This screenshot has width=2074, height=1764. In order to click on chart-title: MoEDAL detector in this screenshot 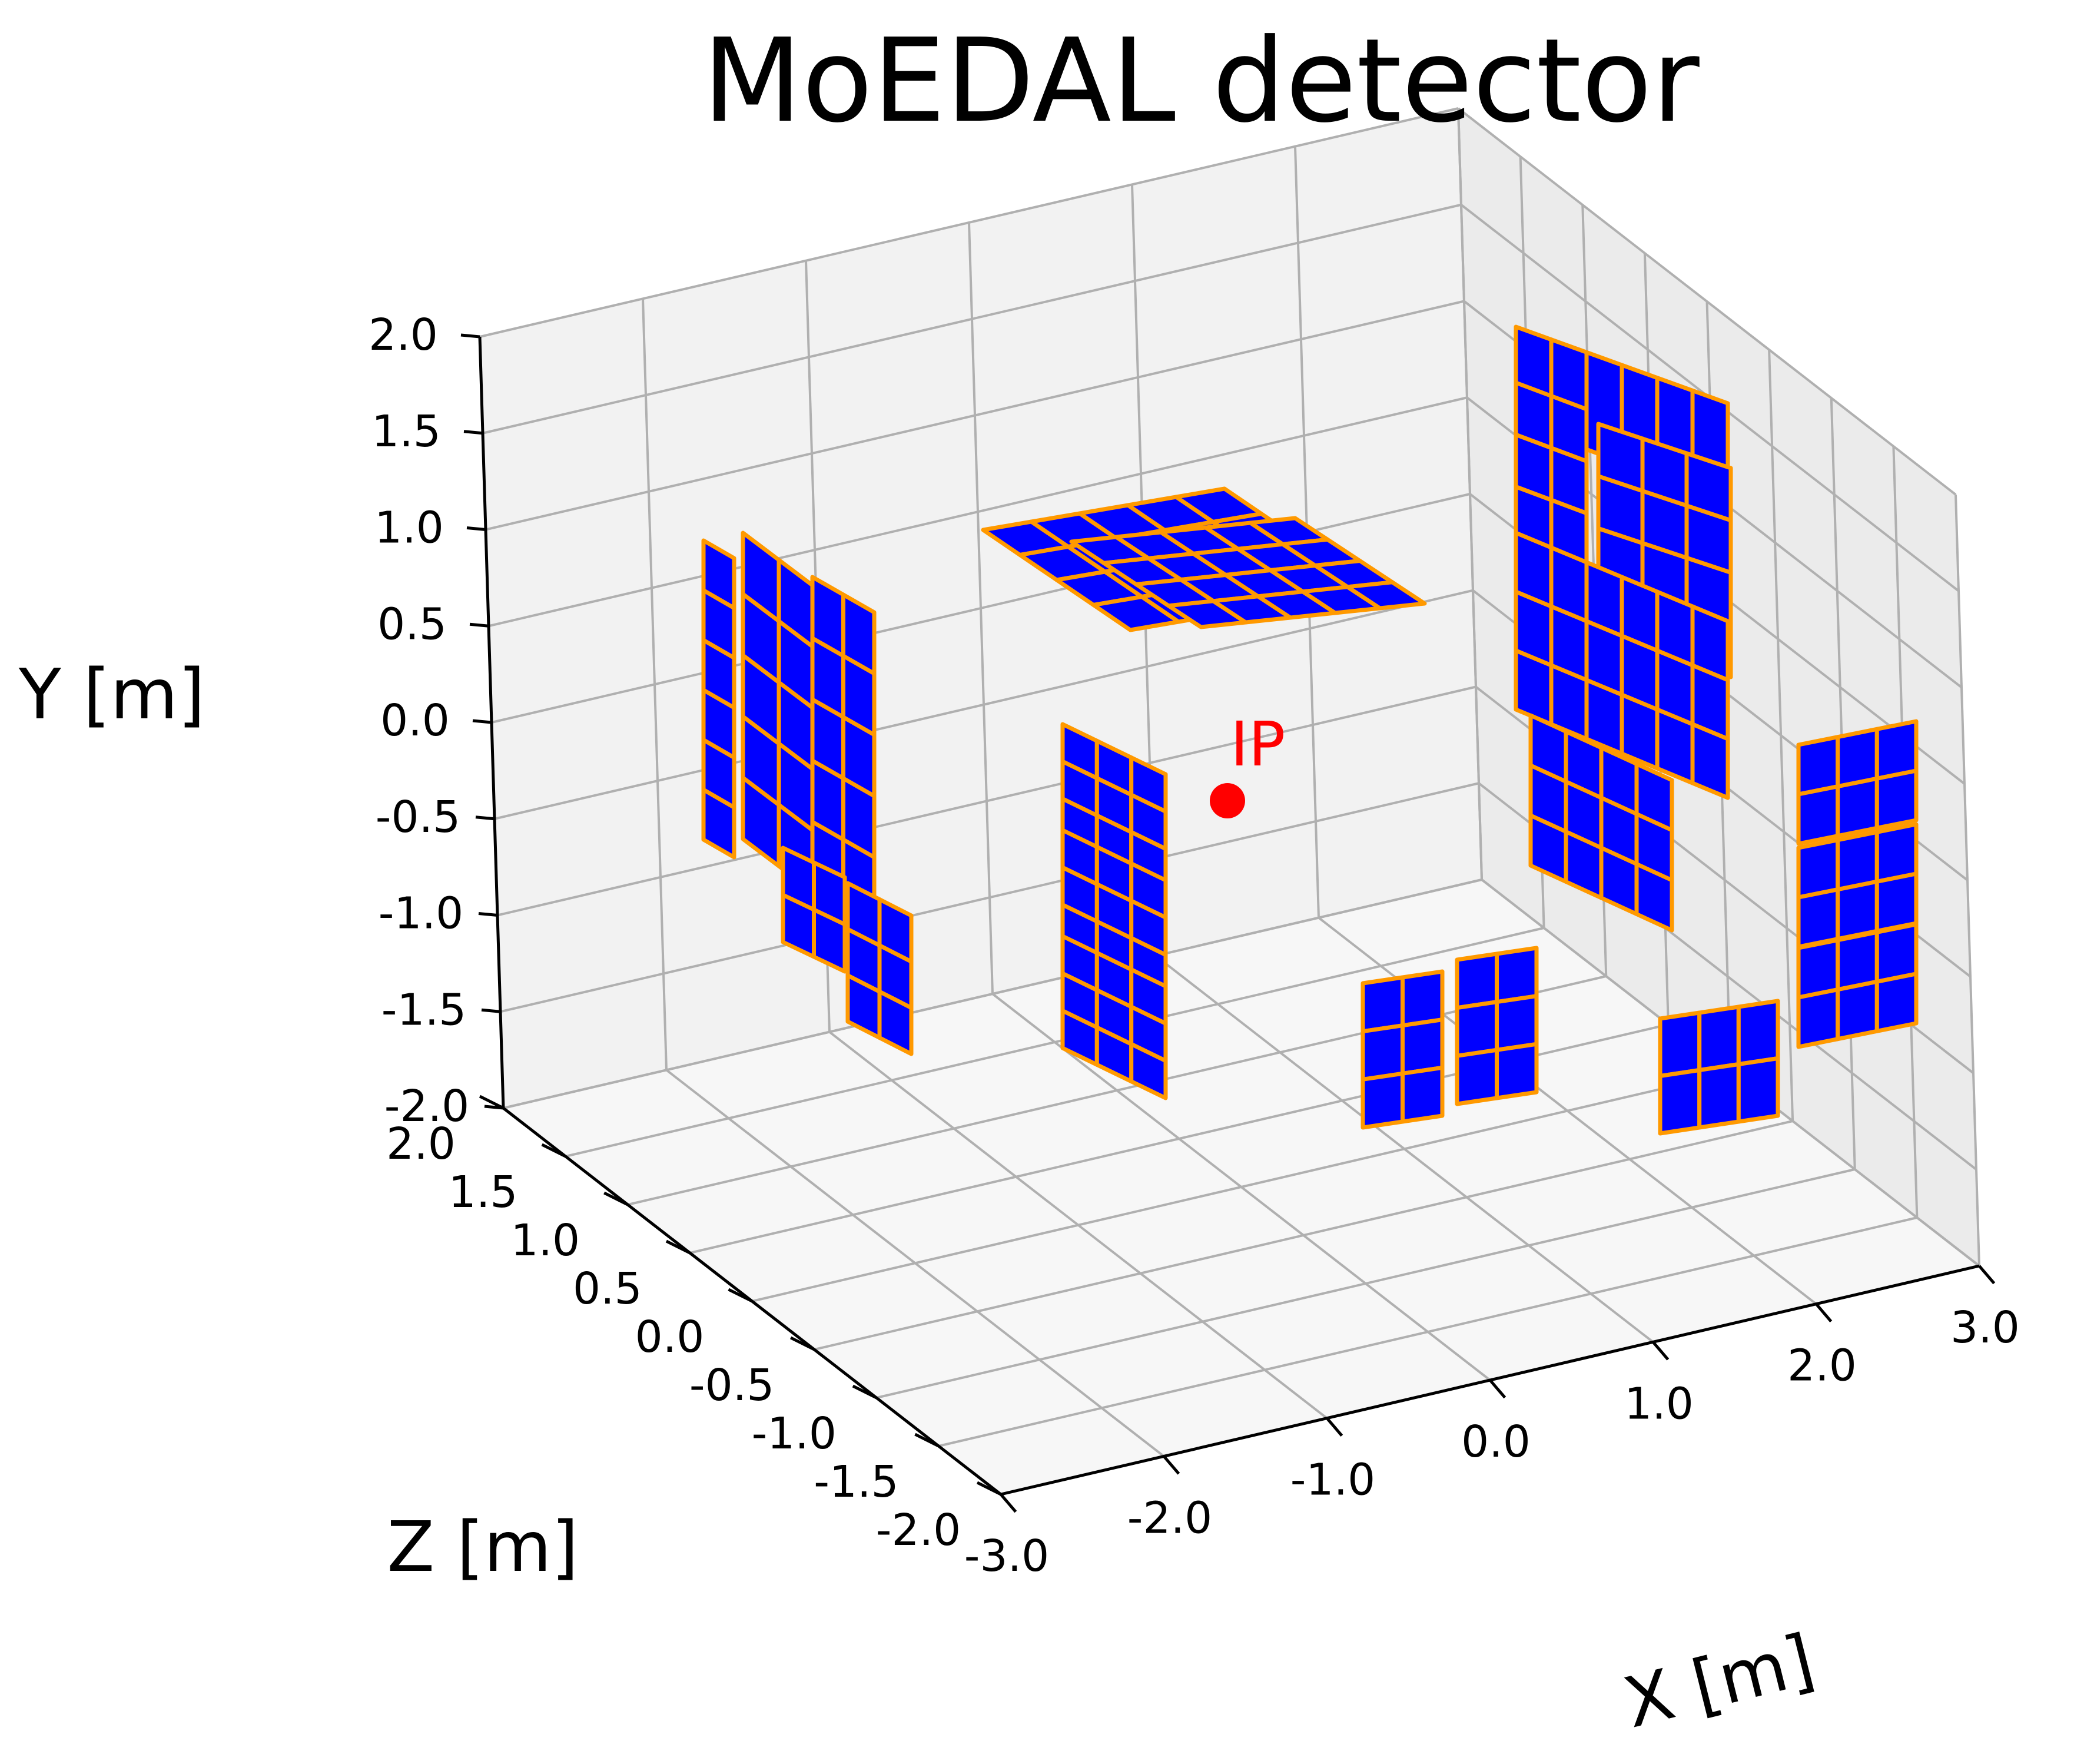, I will do `click(1201, 81)`.